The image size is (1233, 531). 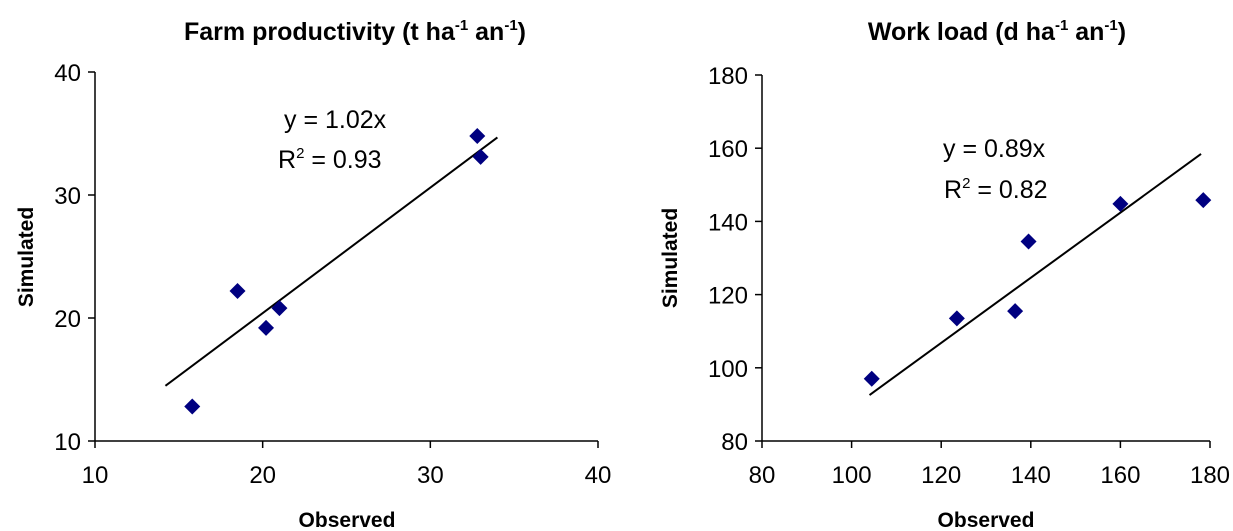 I want to click on y-tick-labels: 80 100 120 140 160 180, so click(x=728, y=259).